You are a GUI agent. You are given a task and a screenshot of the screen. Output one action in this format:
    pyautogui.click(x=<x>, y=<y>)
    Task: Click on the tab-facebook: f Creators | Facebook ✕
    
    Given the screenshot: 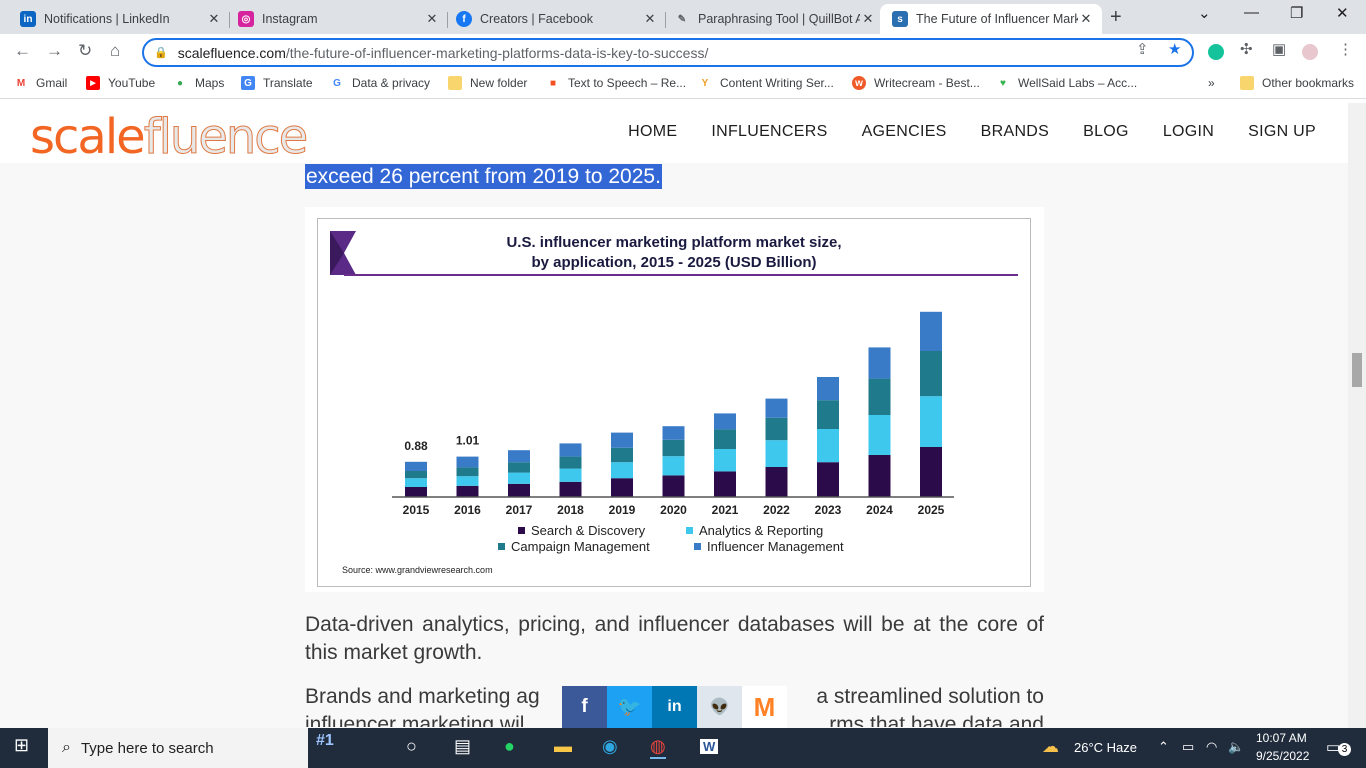 What is the action you would take?
    pyautogui.click(x=555, y=19)
    